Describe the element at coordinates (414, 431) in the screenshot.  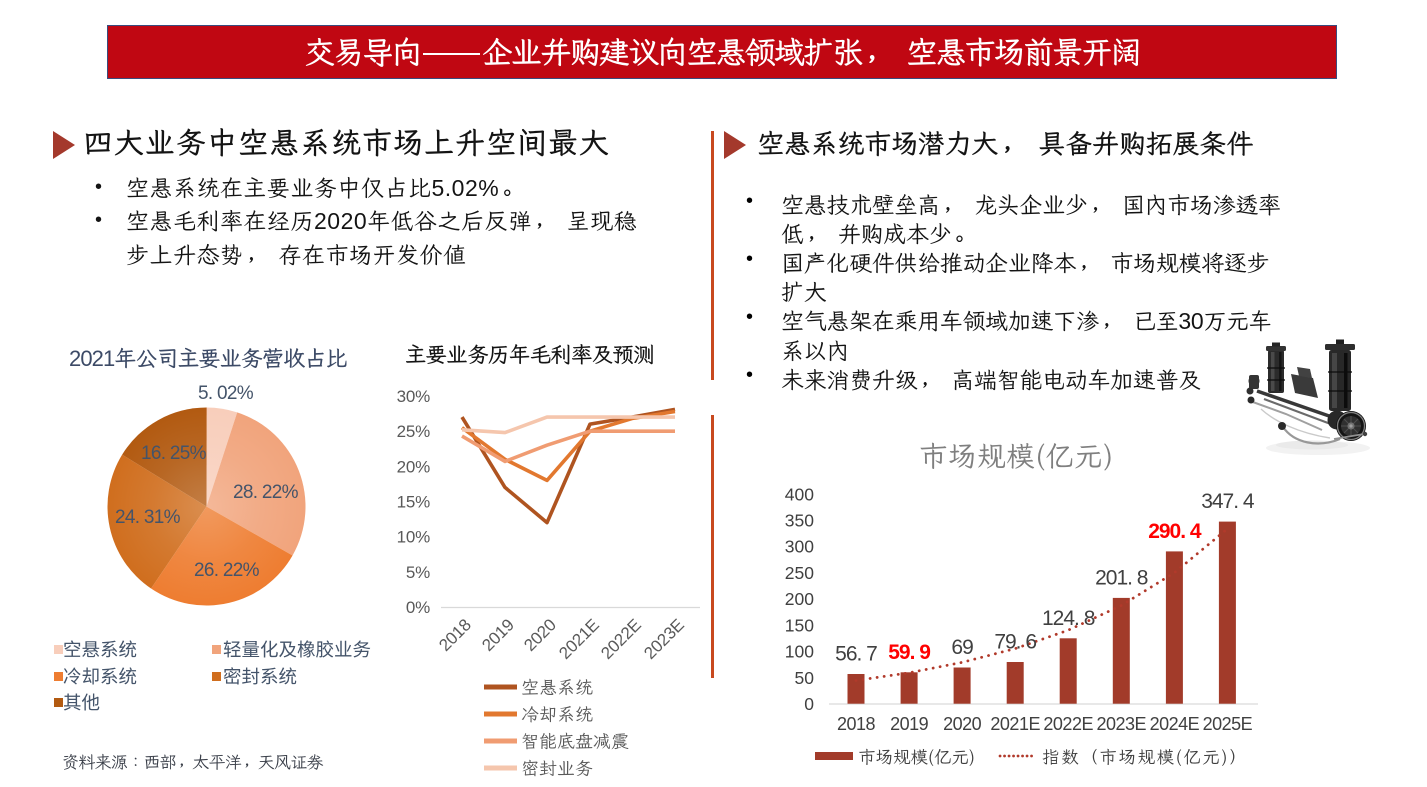
I see `svg-text: 25%` at that location.